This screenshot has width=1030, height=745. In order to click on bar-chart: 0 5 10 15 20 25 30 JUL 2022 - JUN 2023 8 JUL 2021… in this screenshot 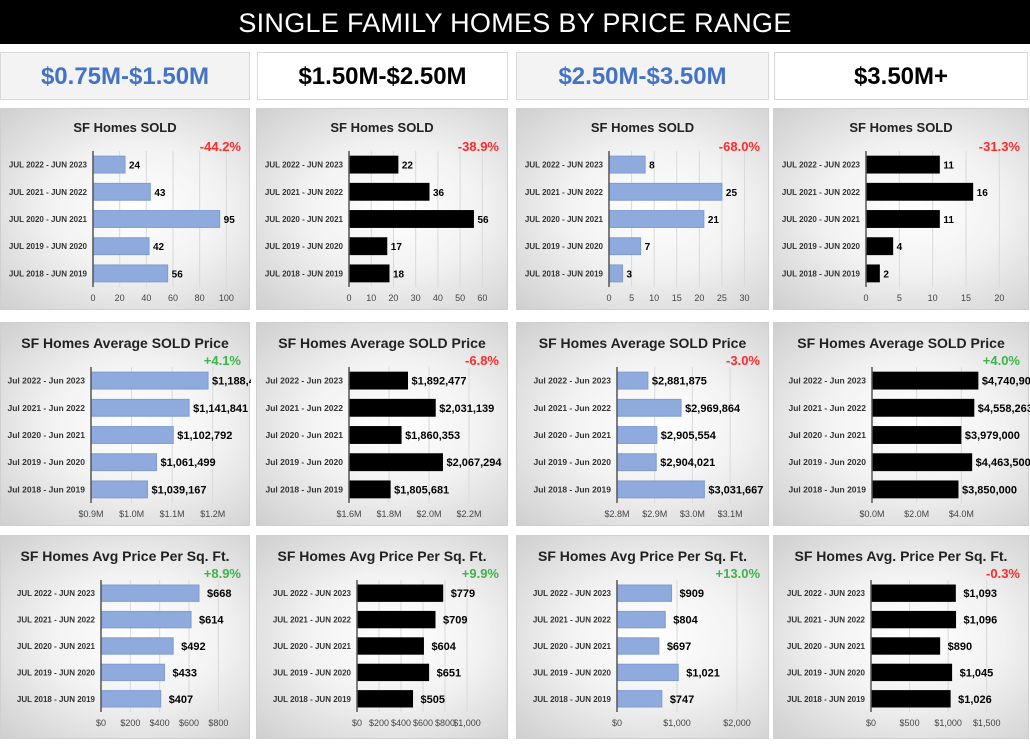, I will do `click(637, 227)`.